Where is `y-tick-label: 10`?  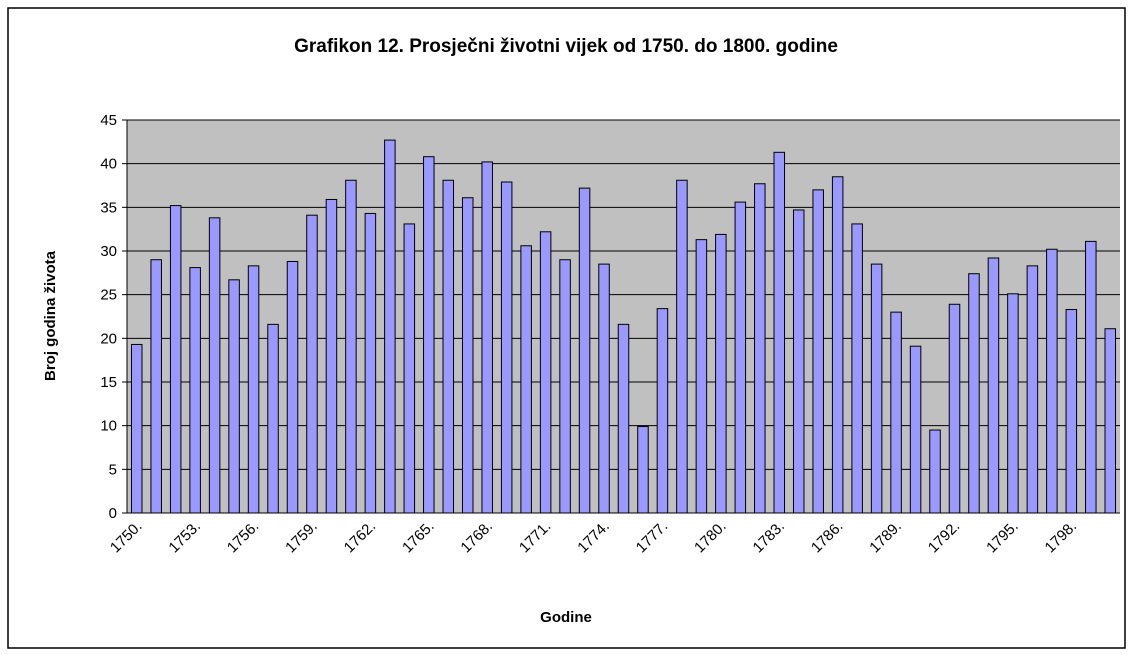
y-tick-label: 10 is located at coordinates (108, 426).